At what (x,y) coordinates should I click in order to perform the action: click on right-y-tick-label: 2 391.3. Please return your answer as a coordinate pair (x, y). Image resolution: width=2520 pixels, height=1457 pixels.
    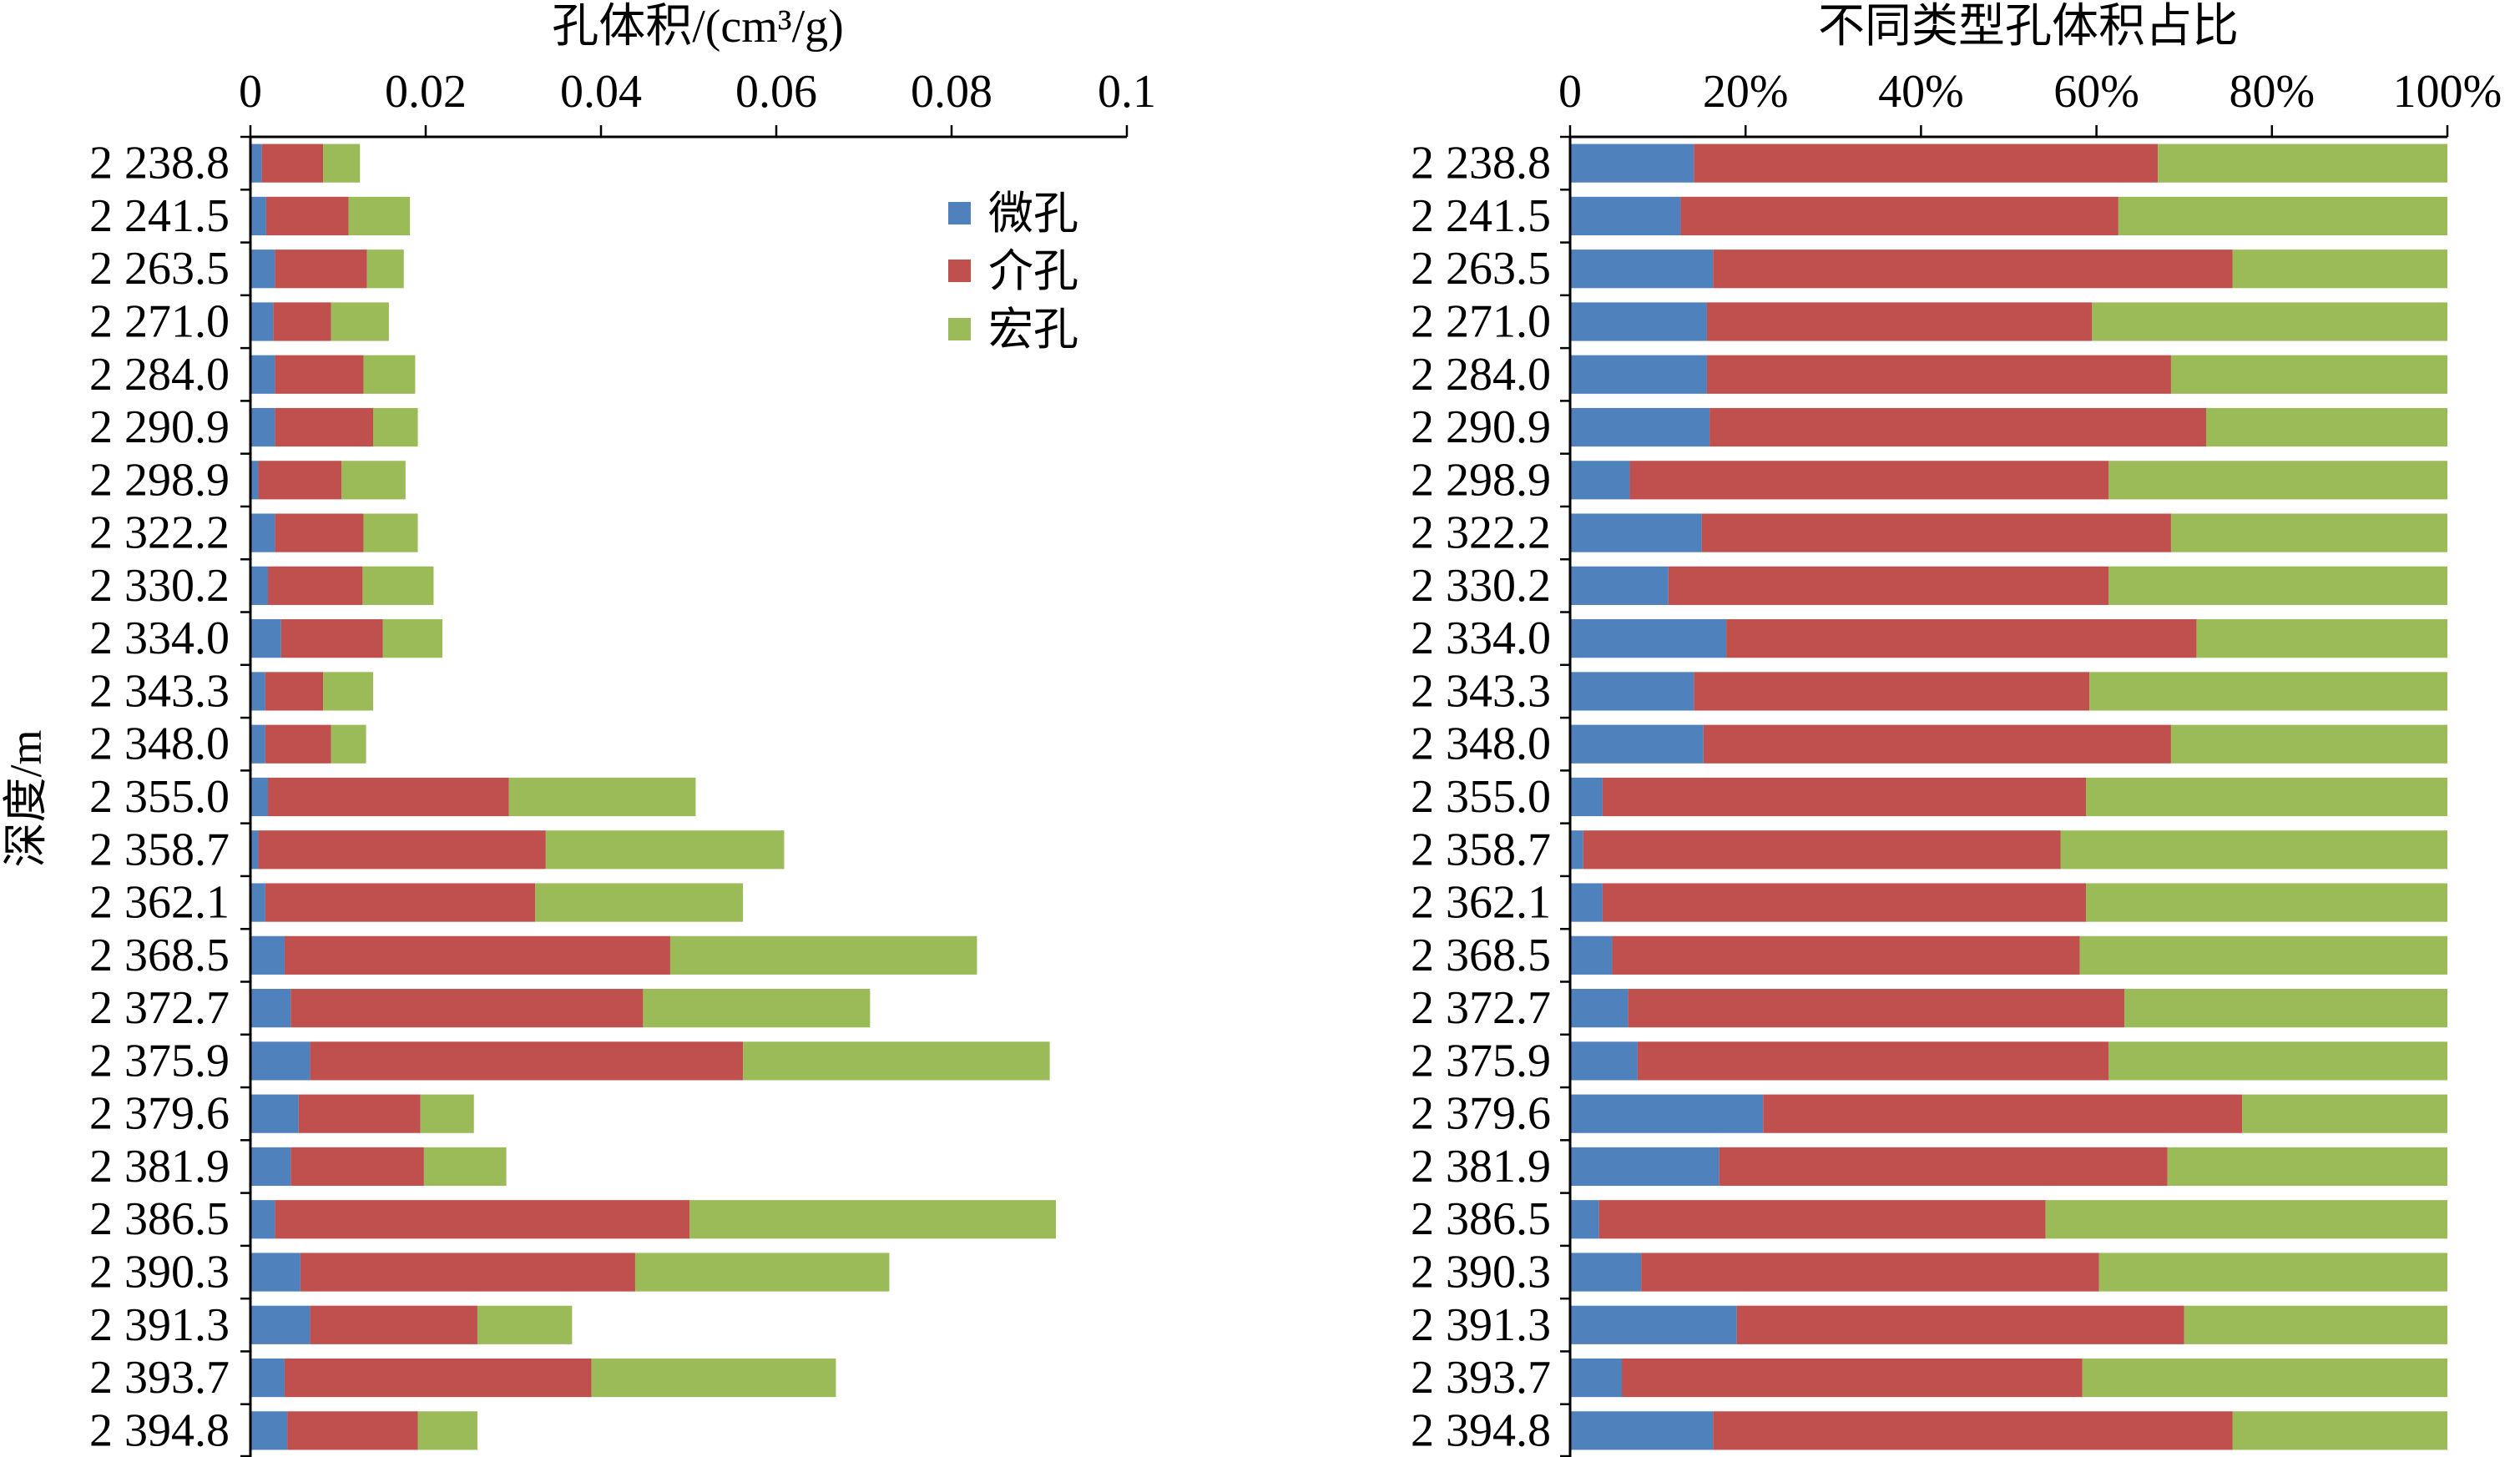
    Looking at the image, I should click on (1481, 1325).